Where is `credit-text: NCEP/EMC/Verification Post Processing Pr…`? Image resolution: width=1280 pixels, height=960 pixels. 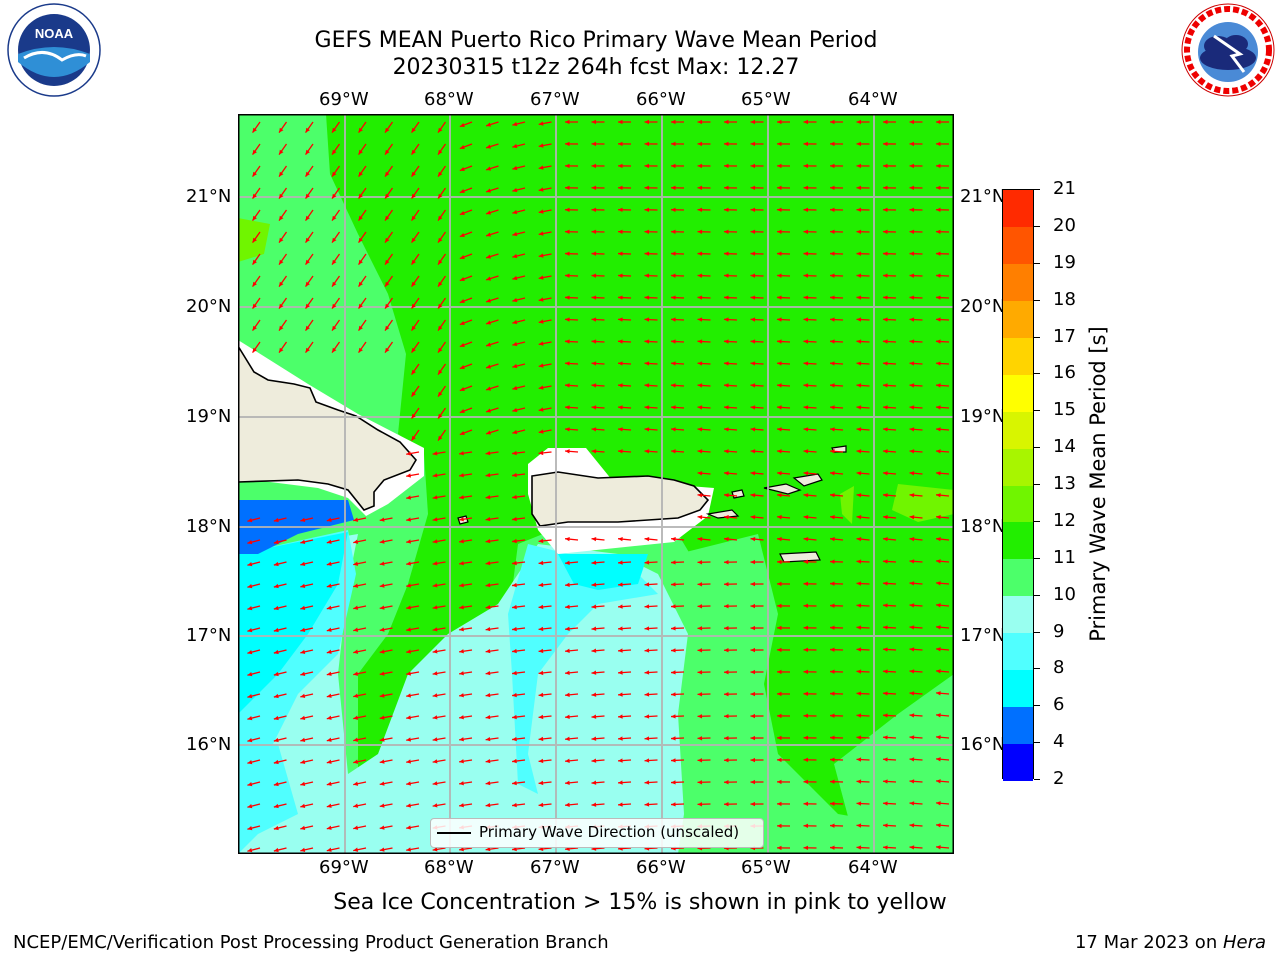 credit-text: NCEP/EMC/Verification Post Processing Pr… is located at coordinates (311, 942).